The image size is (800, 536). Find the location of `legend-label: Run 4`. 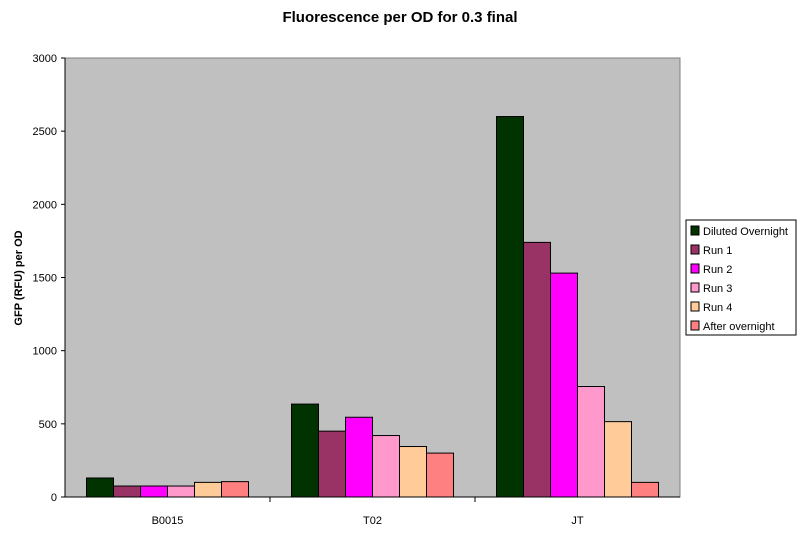

legend-label: Run 4 is located at coordinates (717, 308).